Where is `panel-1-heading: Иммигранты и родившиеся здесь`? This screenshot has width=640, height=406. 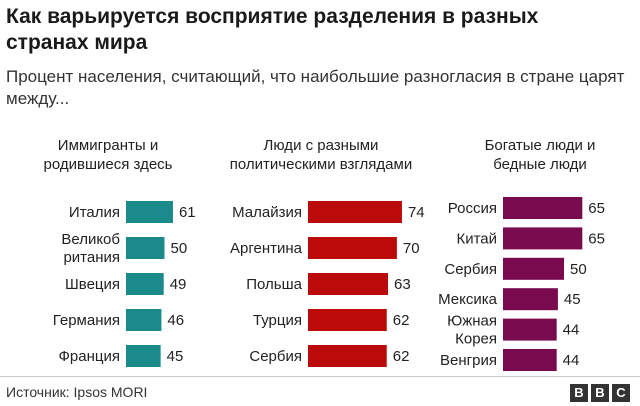
panel-1-heading: Иммигранты и родившиеся здесь is located at coordinates (108, 155).